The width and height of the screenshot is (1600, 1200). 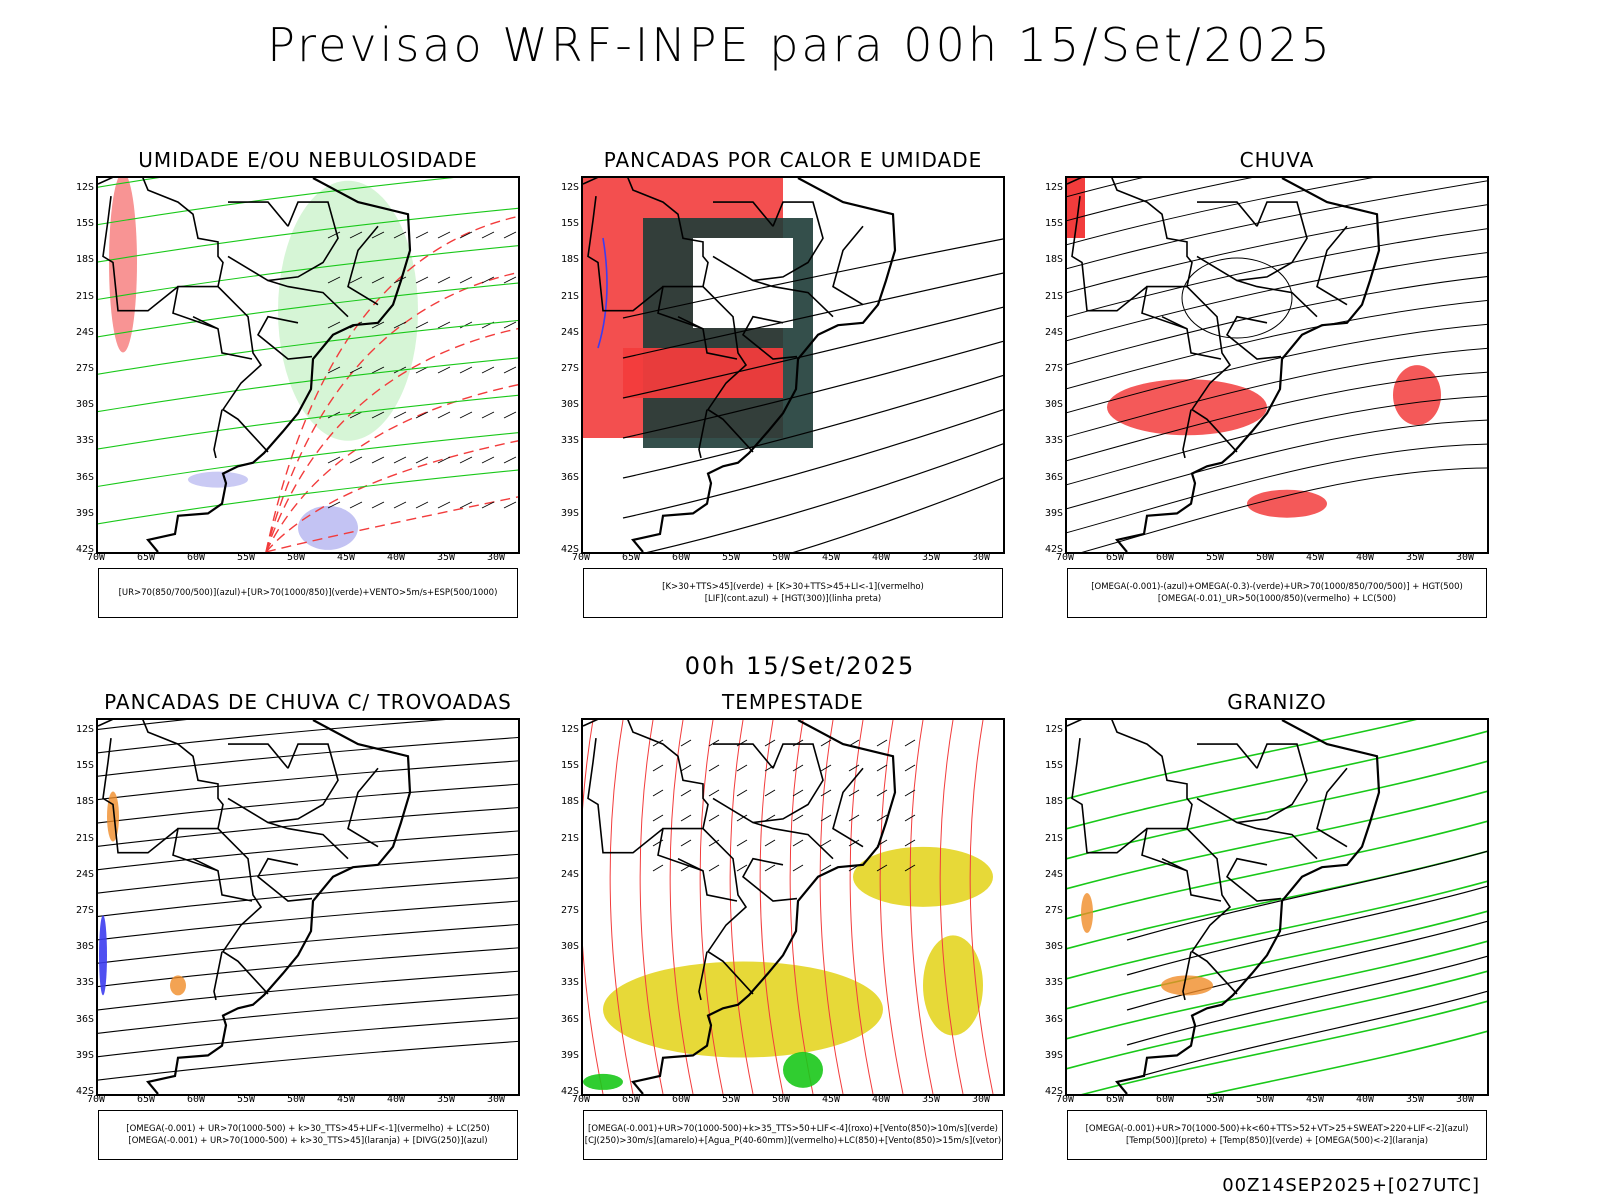 I want to click on lat-tick-label: 39S, so click(x=1053, y=513).